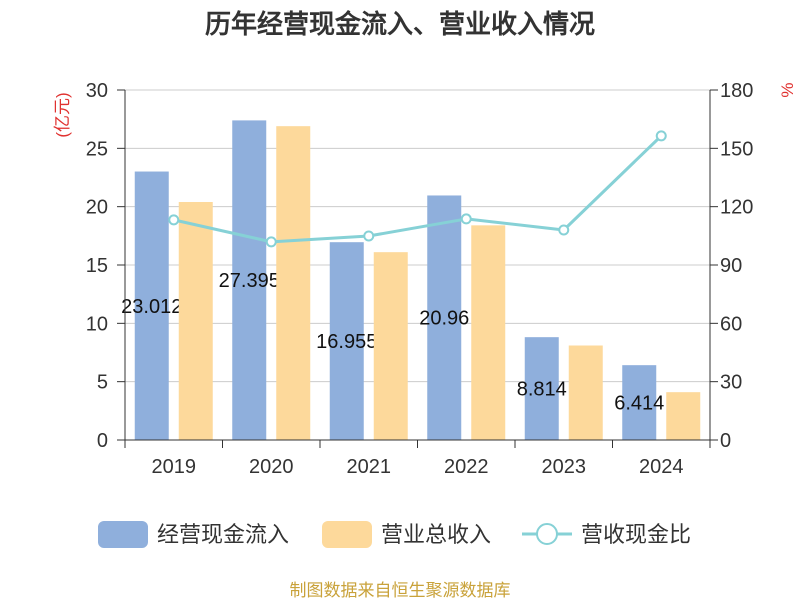 The width and height of the screenshot is (800, 600). Describe the element at coordinates (661, 136) in the screenshot. I see `ratio-point-2024` at that location.